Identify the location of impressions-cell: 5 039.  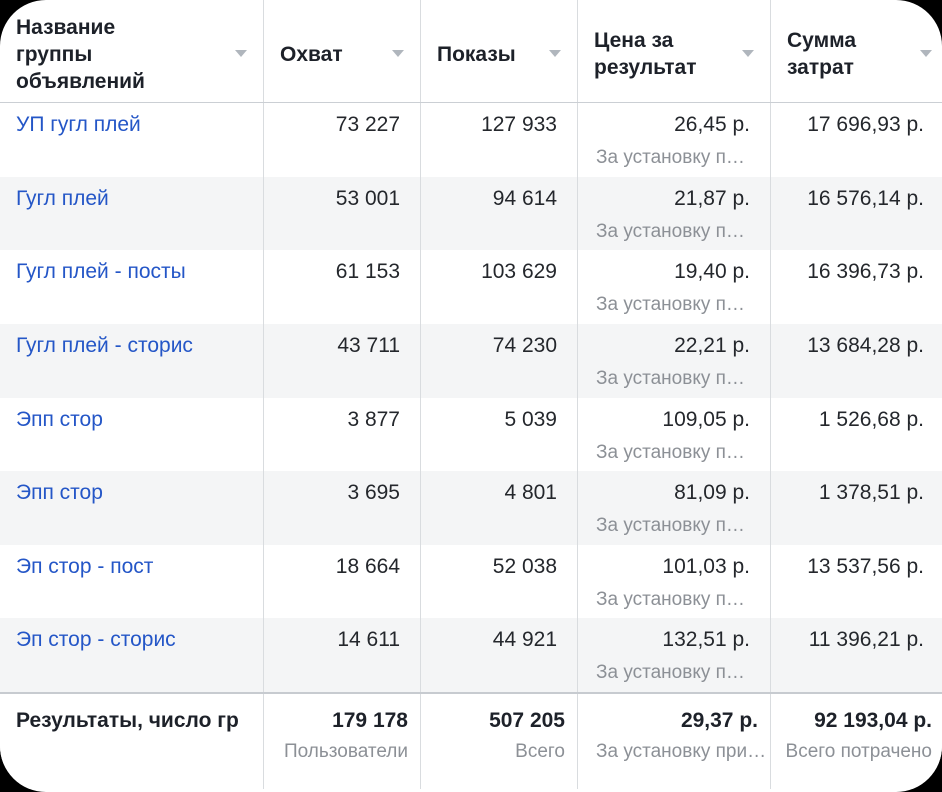
(498, 434).